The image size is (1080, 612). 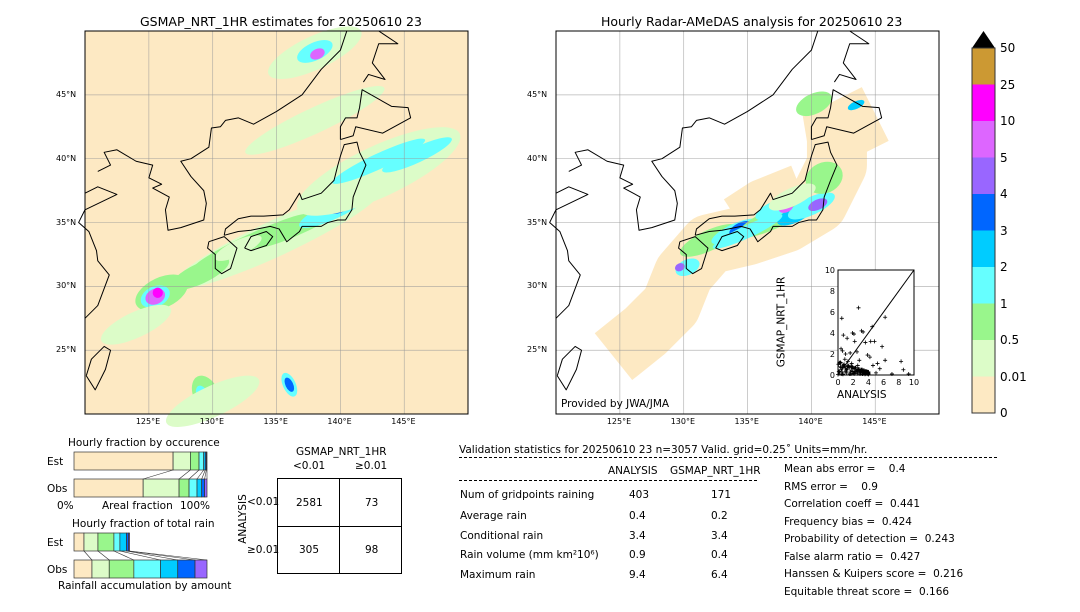 What do you see at coordinates (502, 536) in the screenshot?
I see `stats-row-label: Conditional rain` at bounding box center [502, 536].